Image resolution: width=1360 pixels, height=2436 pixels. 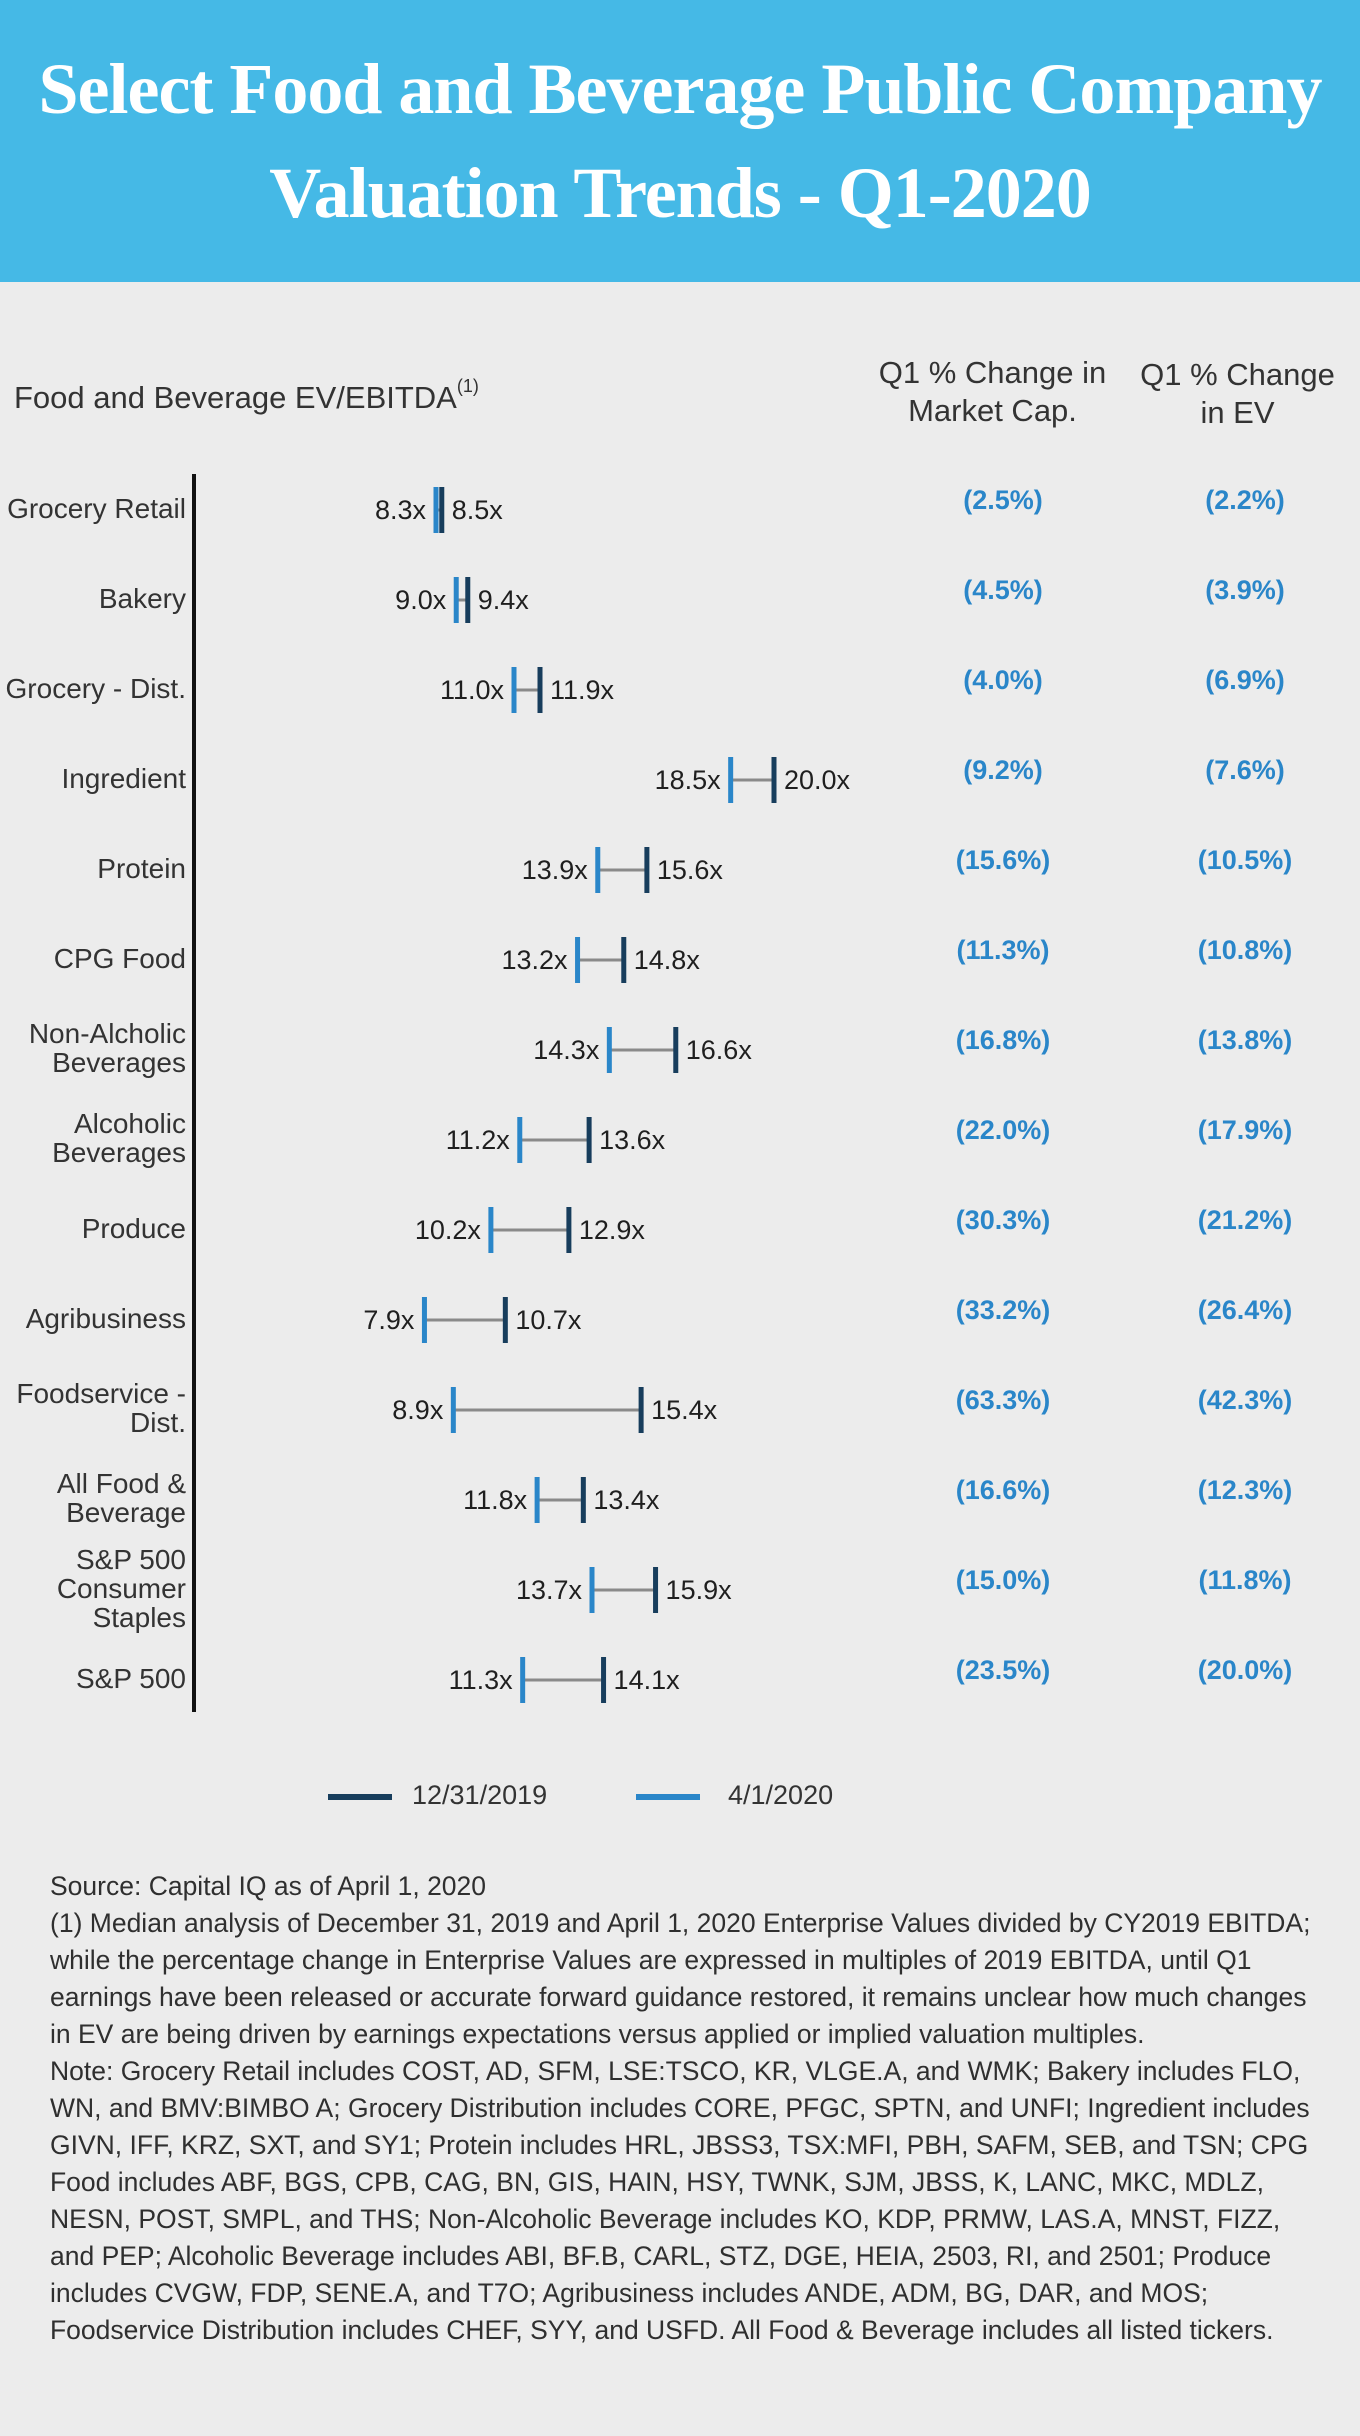 I want to click on value-label-apr-2020: 13.2x, so click(x=534, y=960).